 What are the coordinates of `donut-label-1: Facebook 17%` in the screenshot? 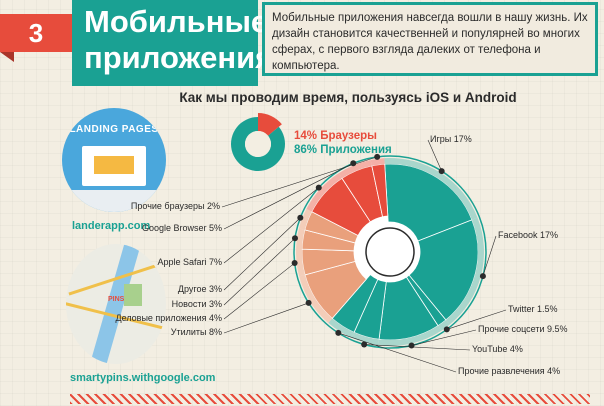 It's located at (528, 235).